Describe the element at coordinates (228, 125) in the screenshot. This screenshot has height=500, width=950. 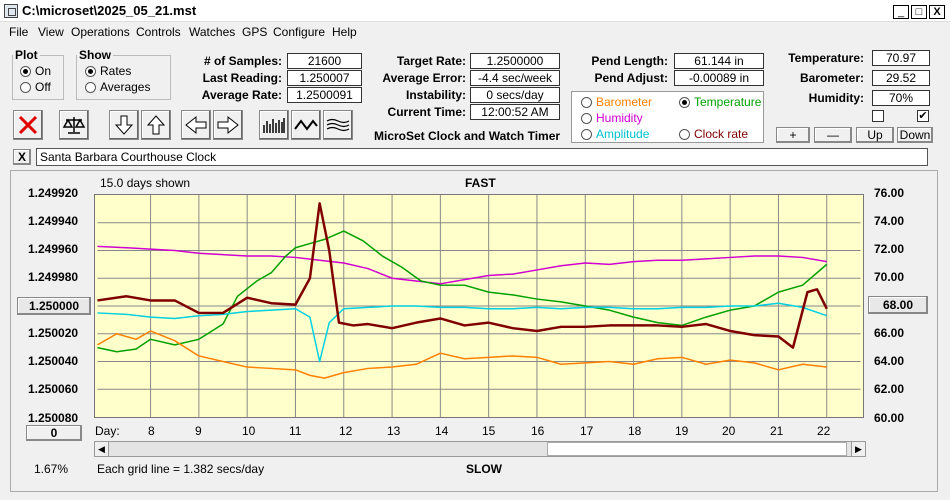
I see `right-arrow-button` at that location.